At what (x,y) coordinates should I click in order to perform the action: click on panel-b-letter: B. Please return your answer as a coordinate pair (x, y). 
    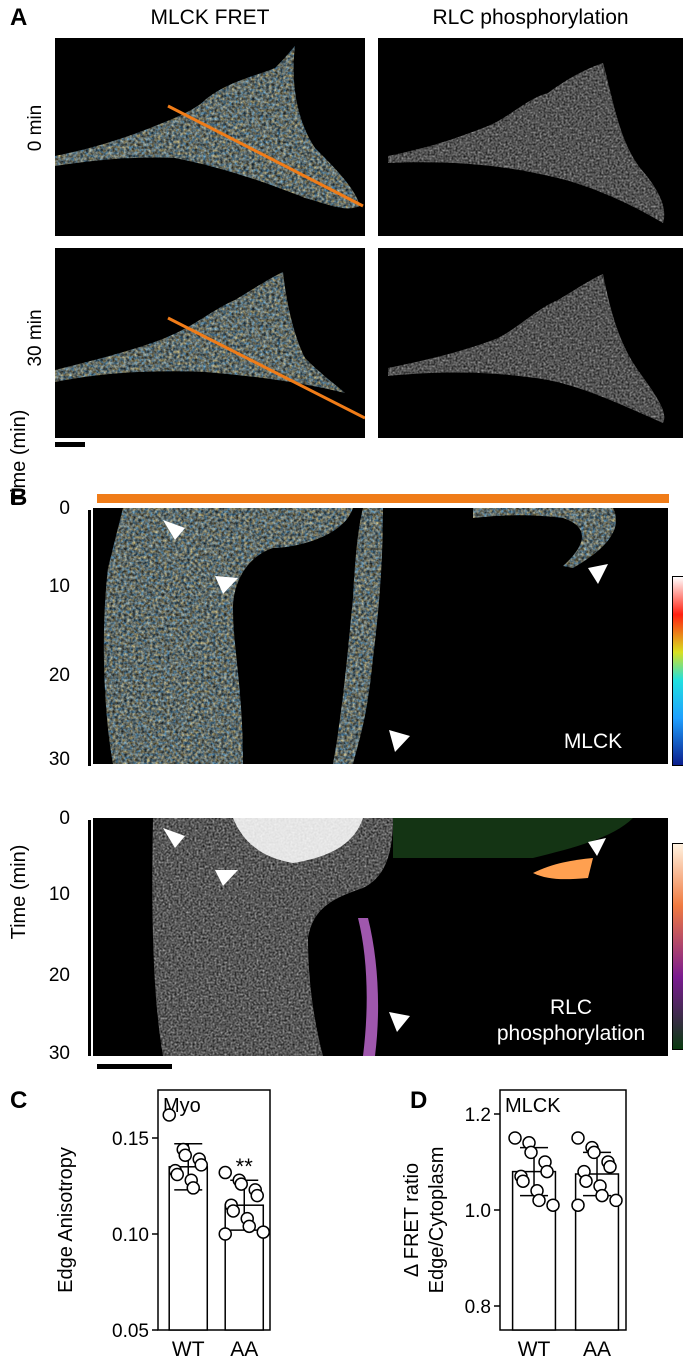
    Looking at the image, I should click on (19, 497).